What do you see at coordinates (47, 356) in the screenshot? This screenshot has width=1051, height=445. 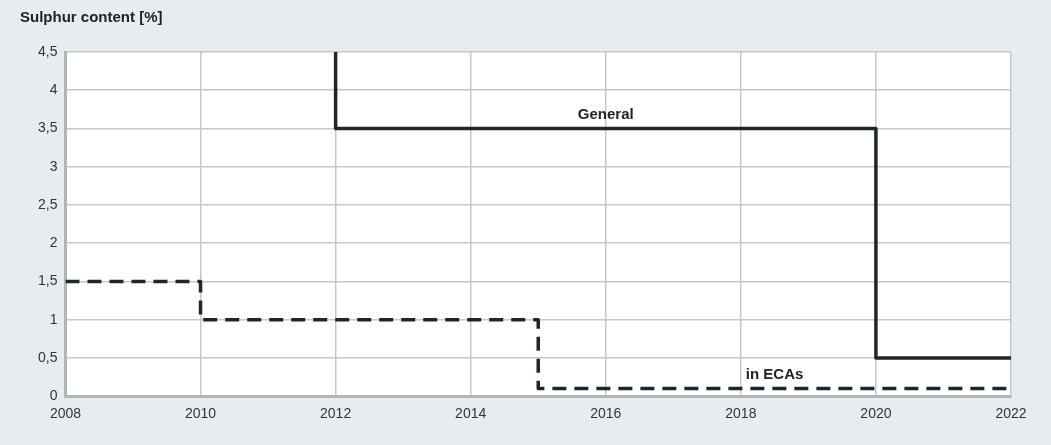 I see `y-tick-label: 0,5` at bounding box center [47, 356].